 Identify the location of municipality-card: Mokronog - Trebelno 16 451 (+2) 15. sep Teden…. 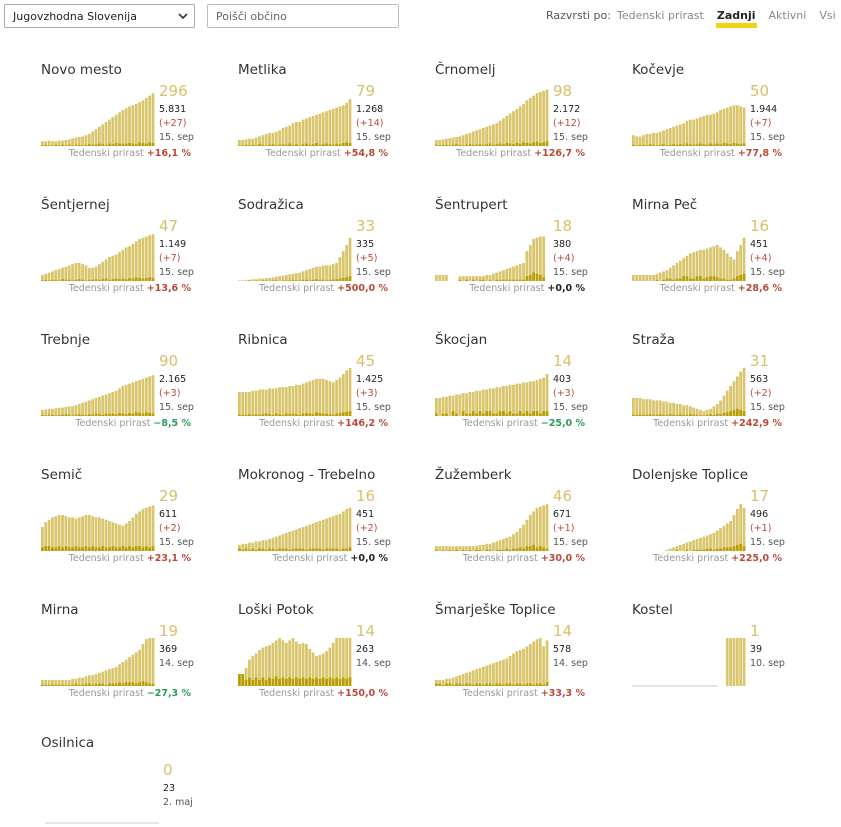
(323, 527).